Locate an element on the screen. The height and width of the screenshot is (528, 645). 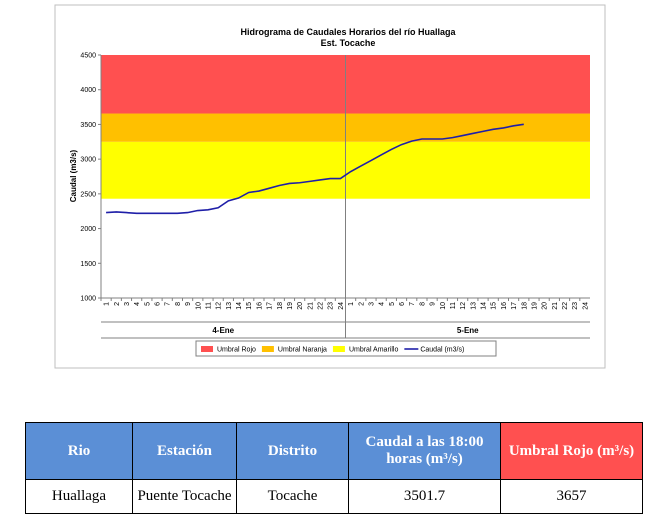
cell: Puente Tocache is located at coordinates (184, 496).